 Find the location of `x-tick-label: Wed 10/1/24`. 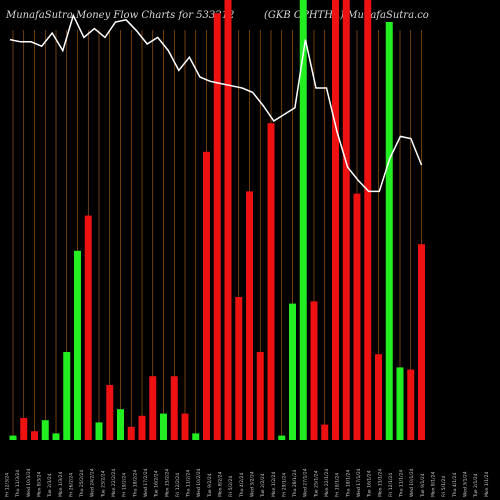

x-tick-label: Wed 10/1/24 is located at coordinates (412, 482).